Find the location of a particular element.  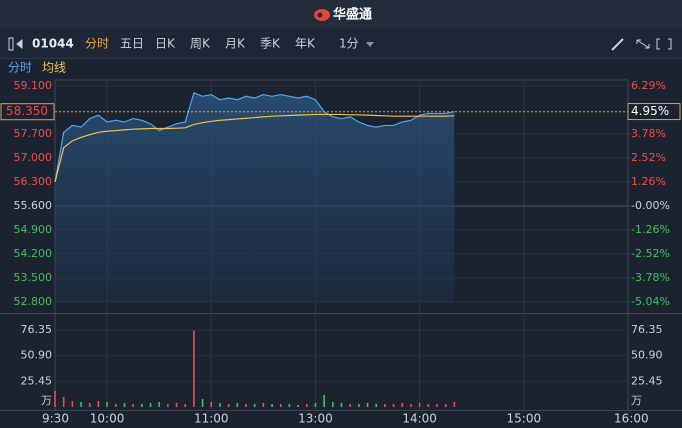

y2-tick-label: -0.00% is located at coordinates (650, 205).